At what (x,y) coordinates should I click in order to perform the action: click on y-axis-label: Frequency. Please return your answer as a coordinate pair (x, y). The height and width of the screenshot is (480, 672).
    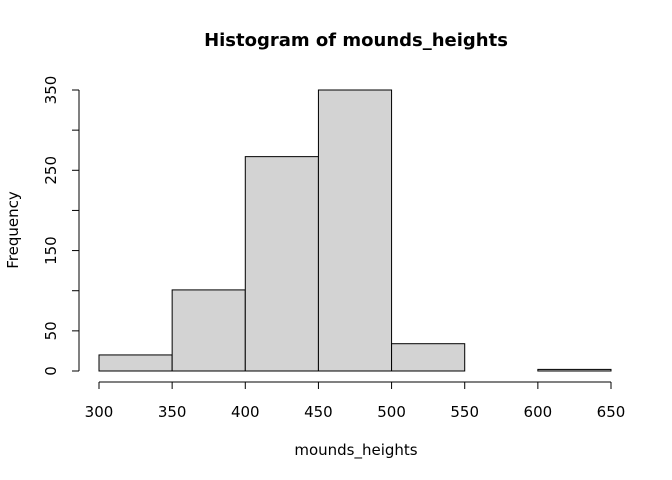
    Looking at the image, I should click on (13, 230).